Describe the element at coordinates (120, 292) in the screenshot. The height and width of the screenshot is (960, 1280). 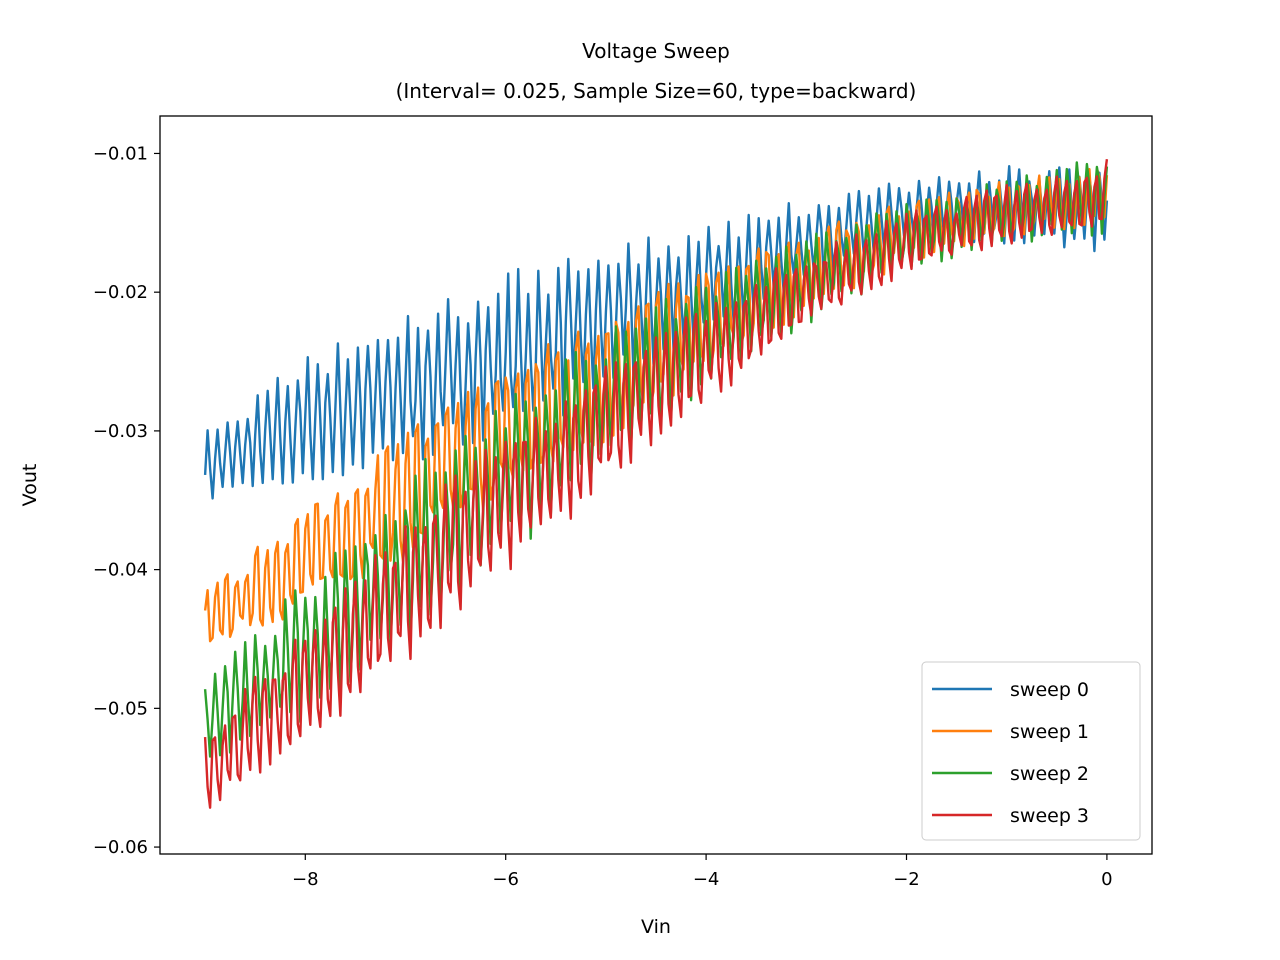
I see `y-tick-label: −0.02` at that location.